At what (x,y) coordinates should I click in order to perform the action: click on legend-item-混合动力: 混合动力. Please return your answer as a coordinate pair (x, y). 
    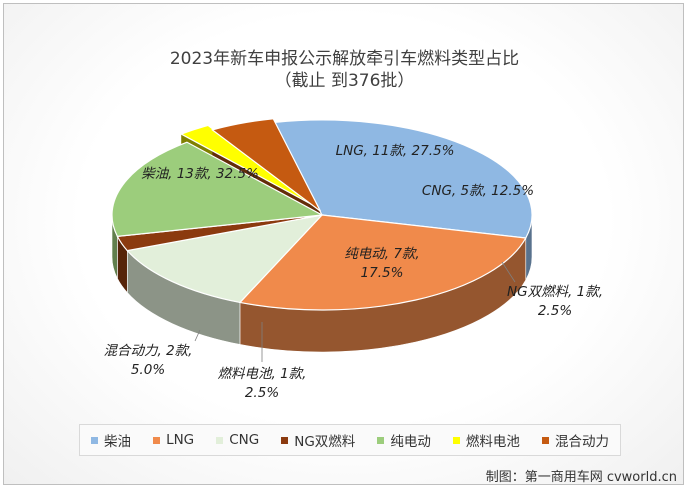
    Looking at the image, I should click on (575, 440).